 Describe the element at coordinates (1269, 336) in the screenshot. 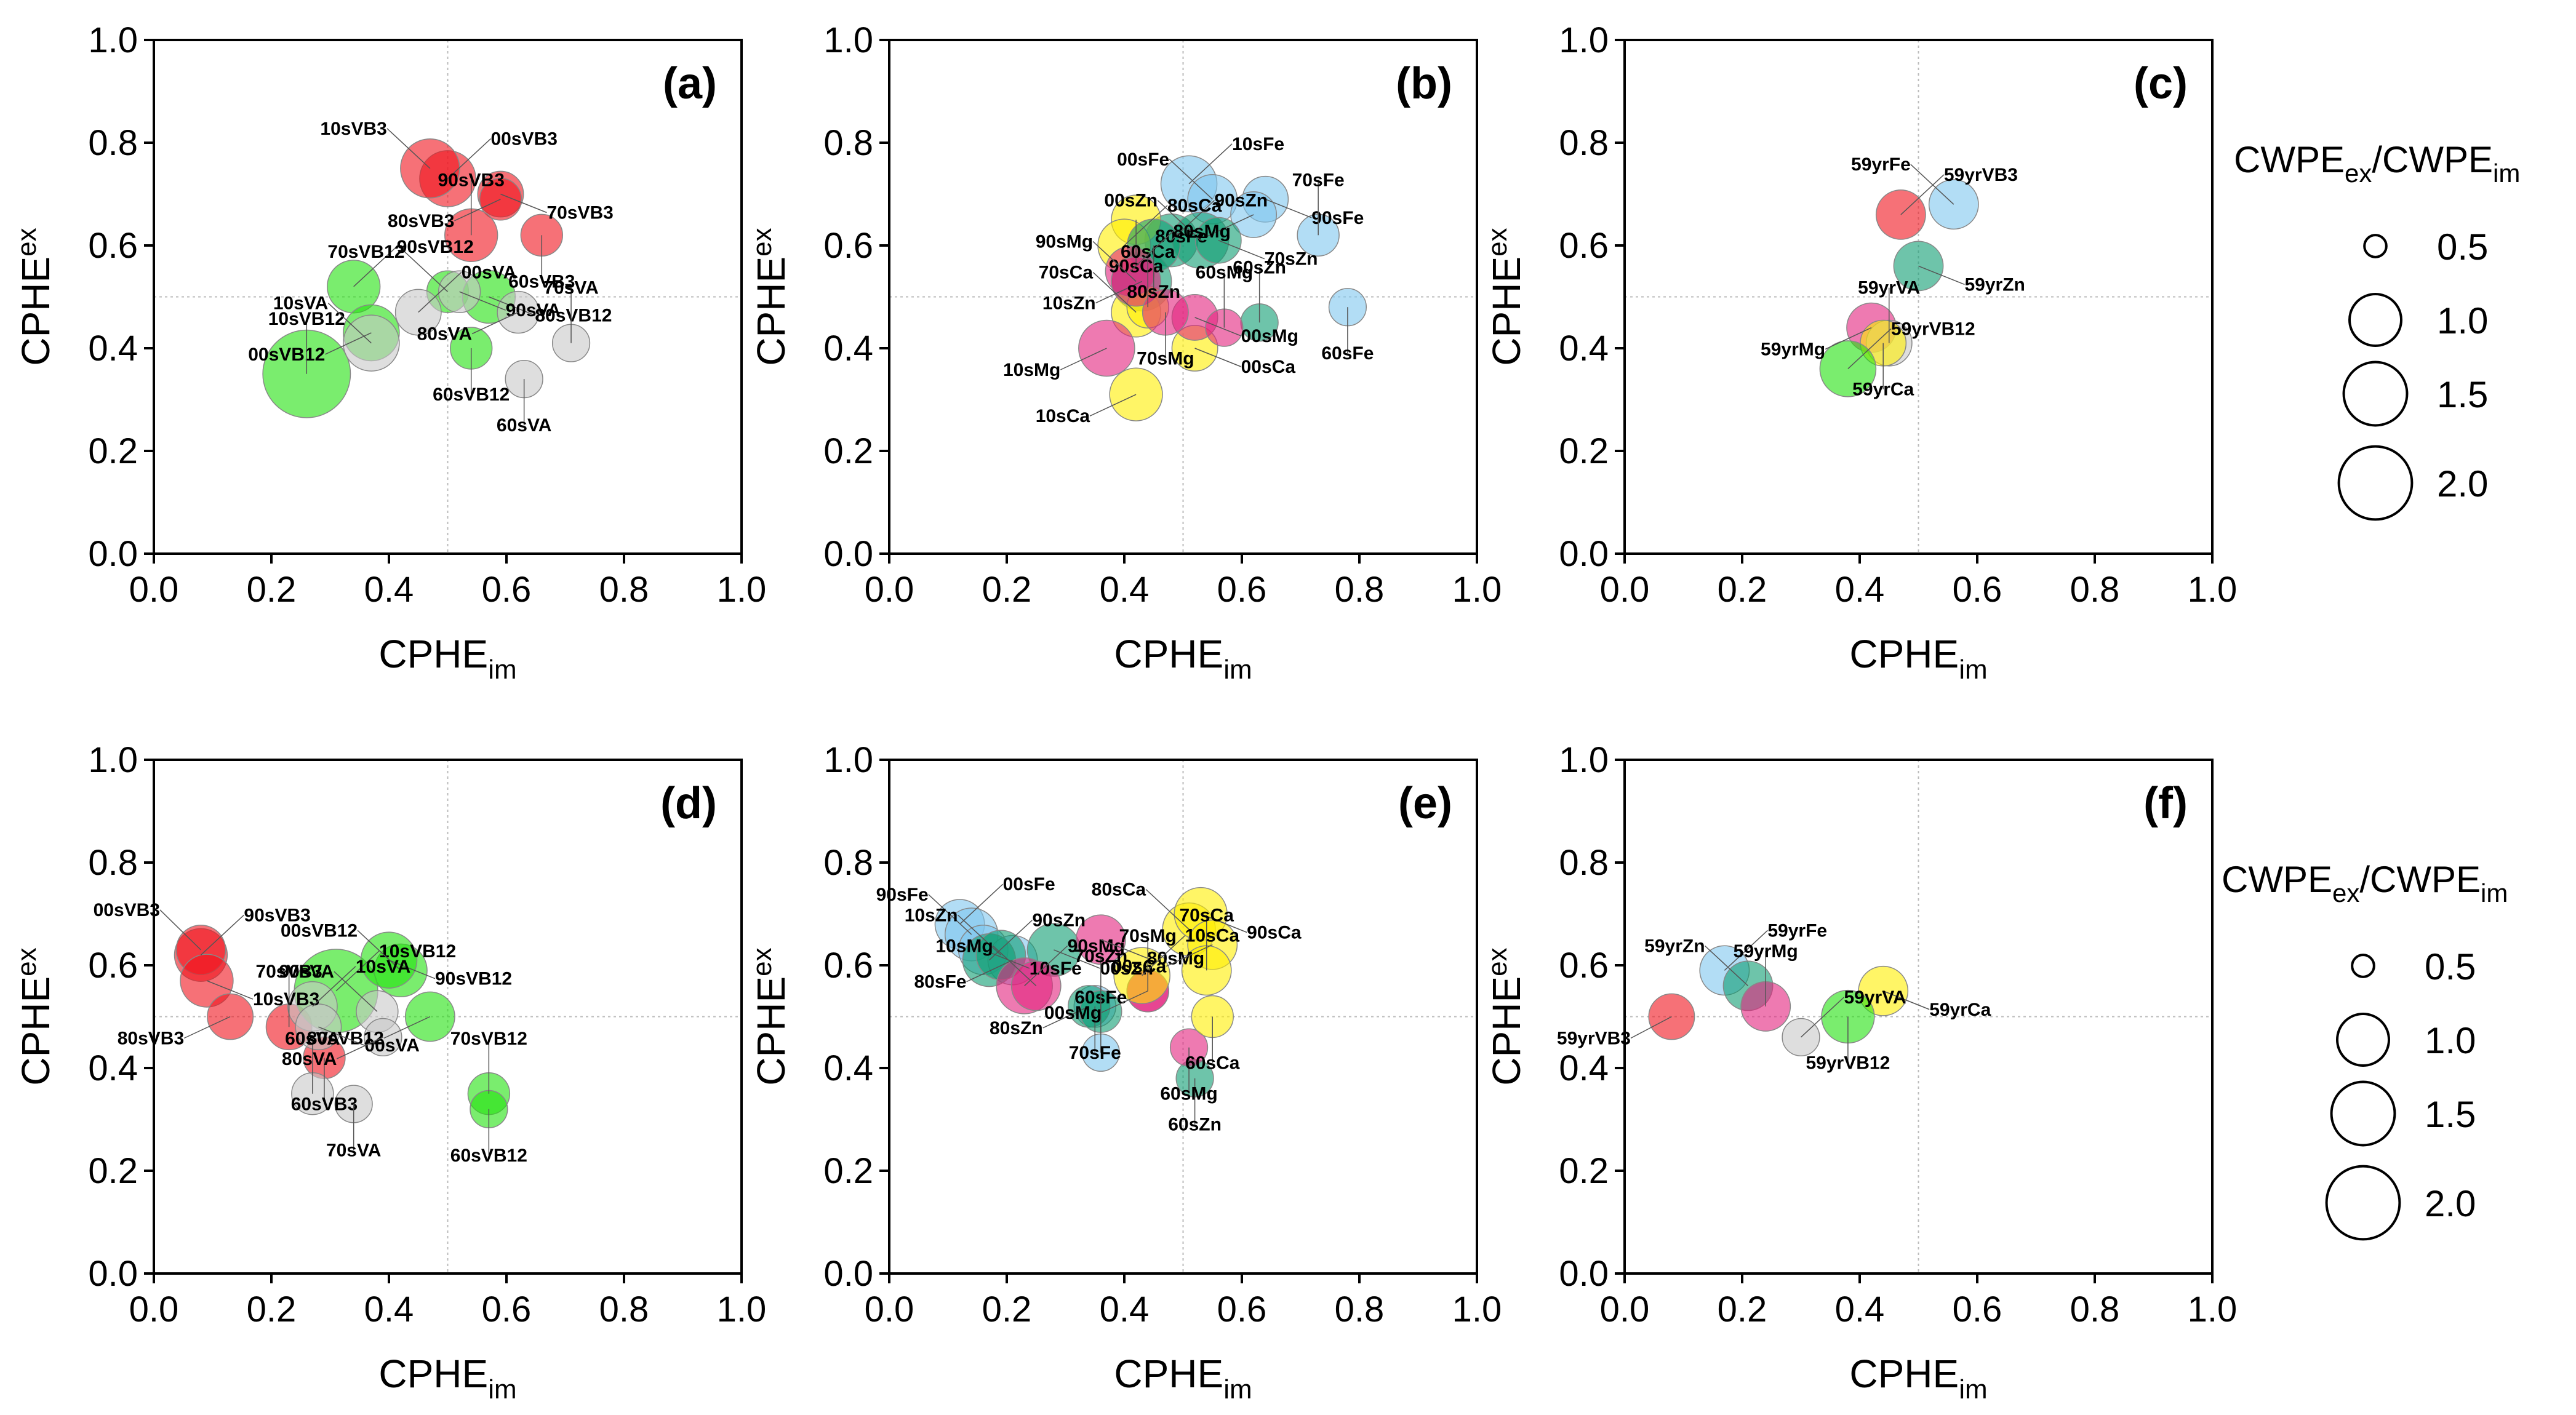

I see `point-label: 00sMg` at that location.